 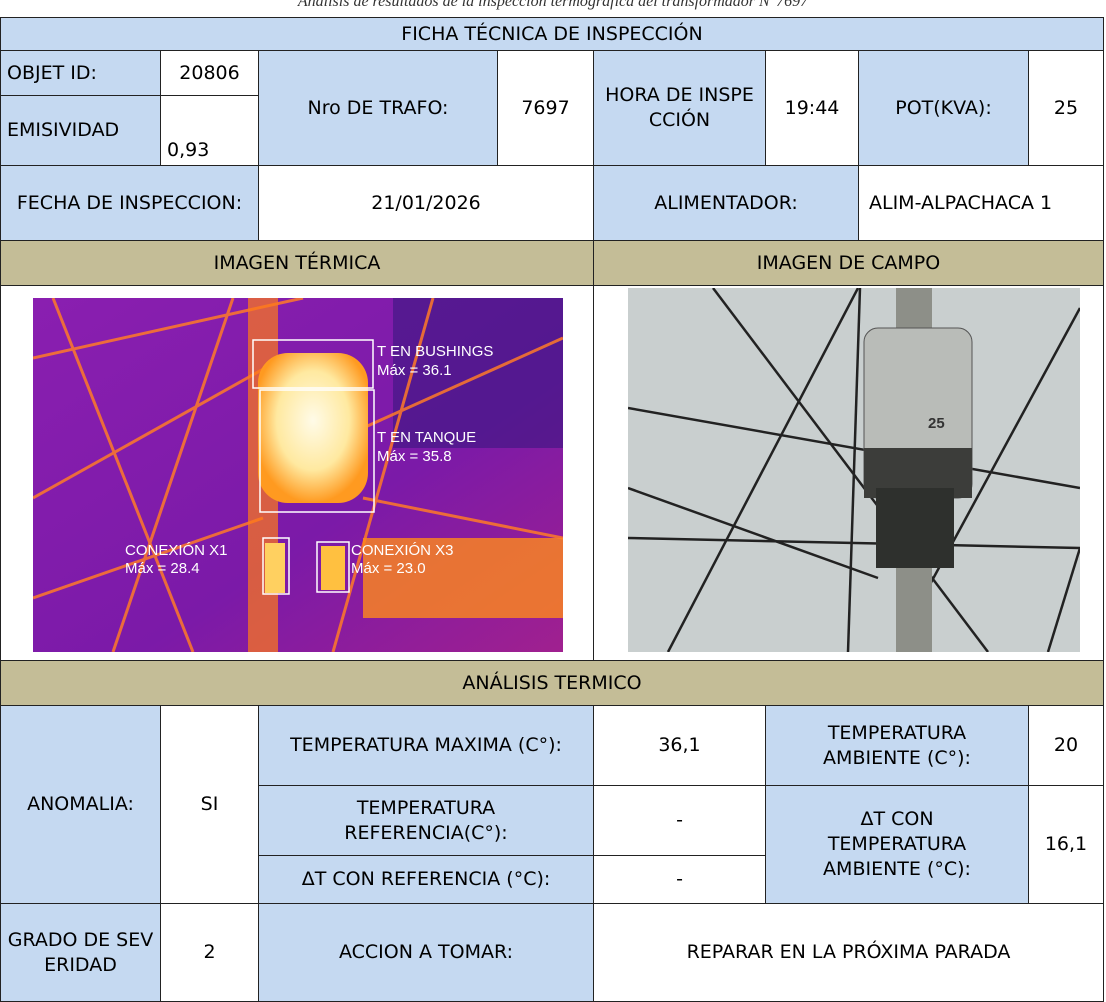 I want to click on annotation: Máx = 28.4, so click(x=162, y=568).